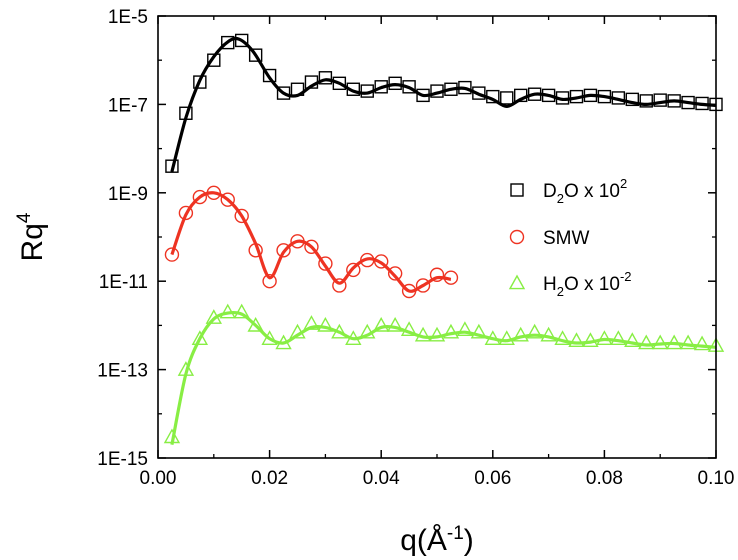  Describe the element at coordinates (560, 291) in the screenshot. I see `legend-subscript: 2` at that location.